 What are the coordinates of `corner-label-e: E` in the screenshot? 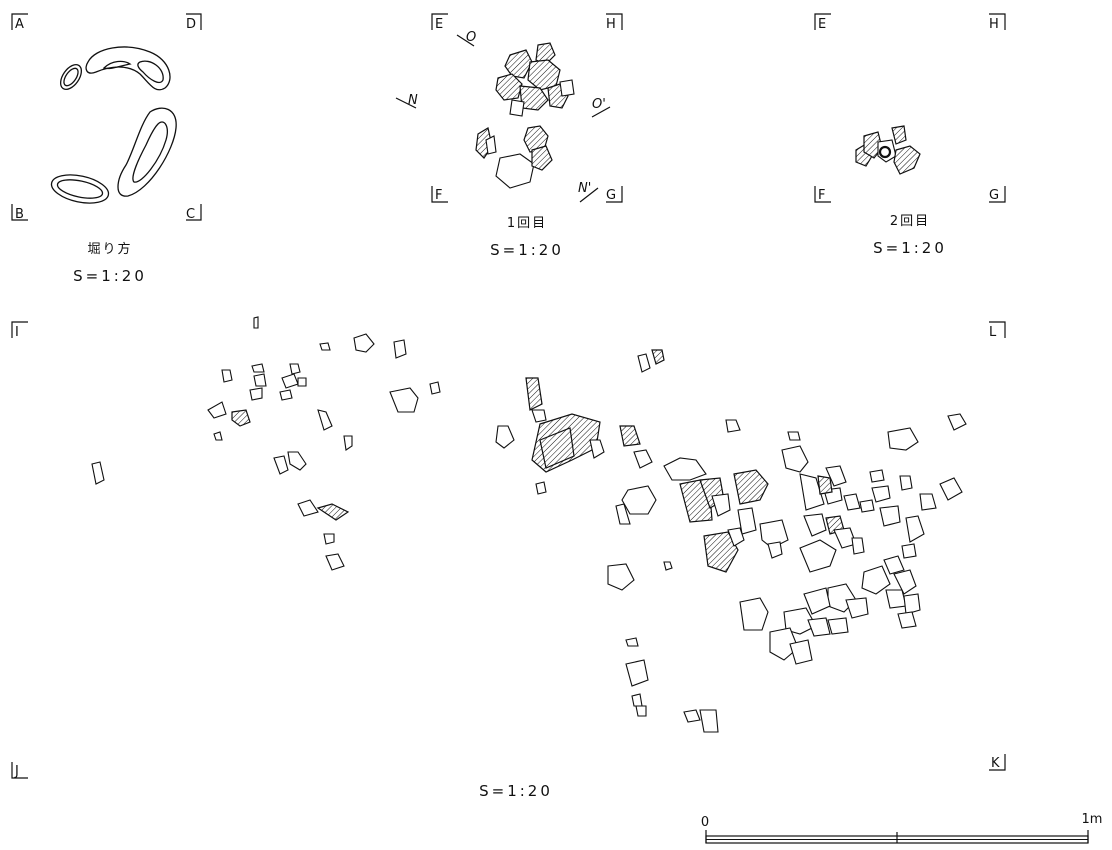 It's located at (439, 24).